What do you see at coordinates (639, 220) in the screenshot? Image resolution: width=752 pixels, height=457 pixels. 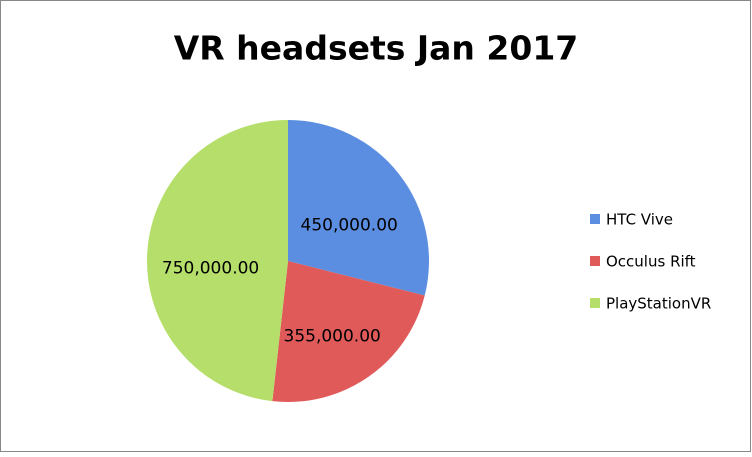 I see `legend-label: HTC Vive` at bounding box center [639, 220].